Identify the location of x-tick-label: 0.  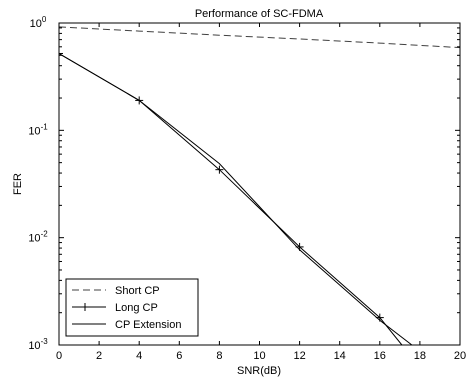
(59, 356).